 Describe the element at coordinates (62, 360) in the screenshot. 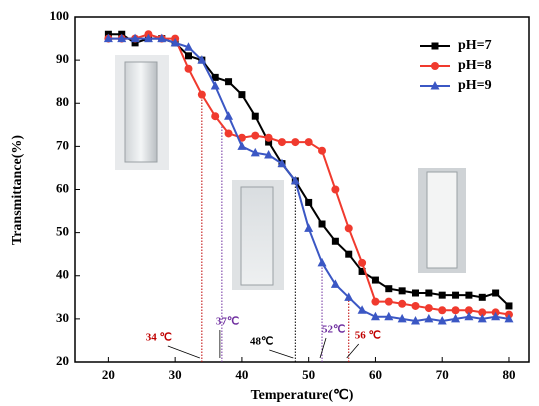

I see `y-tick-label: 20` at that location.